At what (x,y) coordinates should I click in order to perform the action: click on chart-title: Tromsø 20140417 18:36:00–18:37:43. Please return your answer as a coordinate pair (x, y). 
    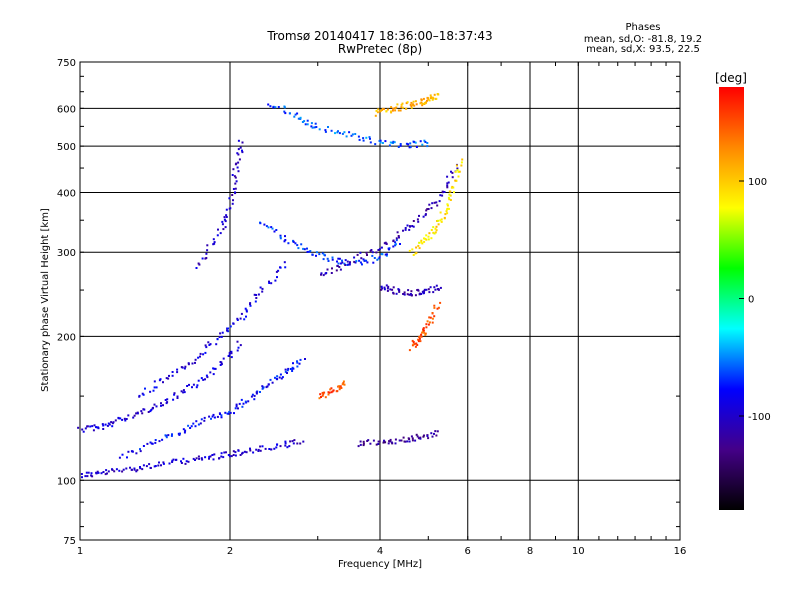
    Looking at the image, I should click on (379, 36).